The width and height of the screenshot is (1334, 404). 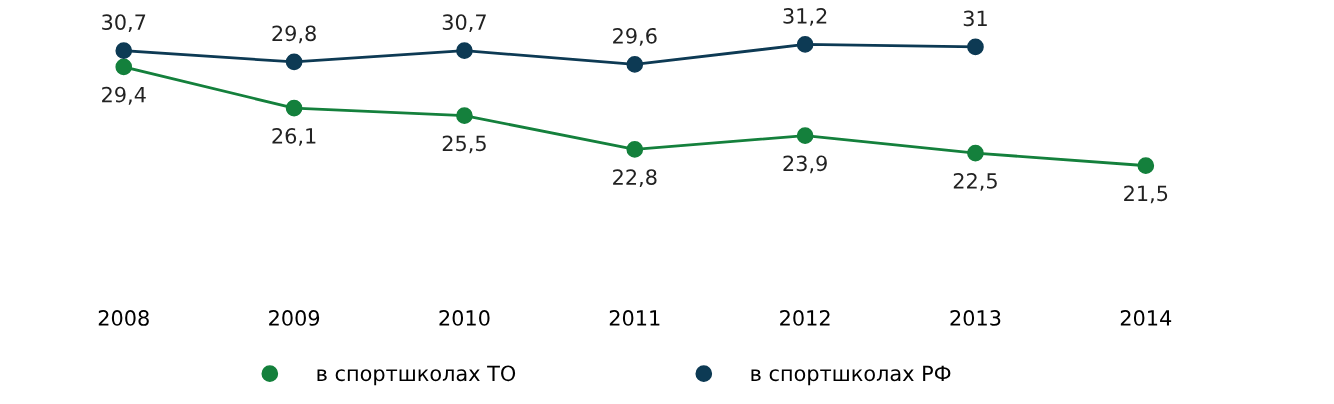 What do you see at coordinates (464, 318) in the screenshot?
I see `x-tick-label: 2010` at bounding box center [464, 318].